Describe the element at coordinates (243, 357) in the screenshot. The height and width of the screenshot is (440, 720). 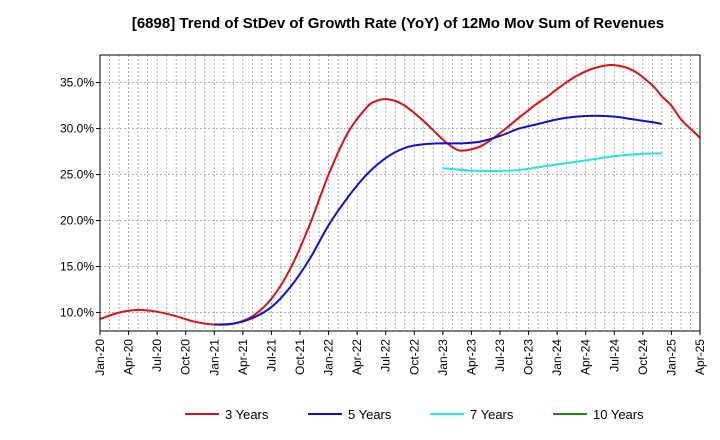
I see `x-tick-label: Apr-21` at that location.